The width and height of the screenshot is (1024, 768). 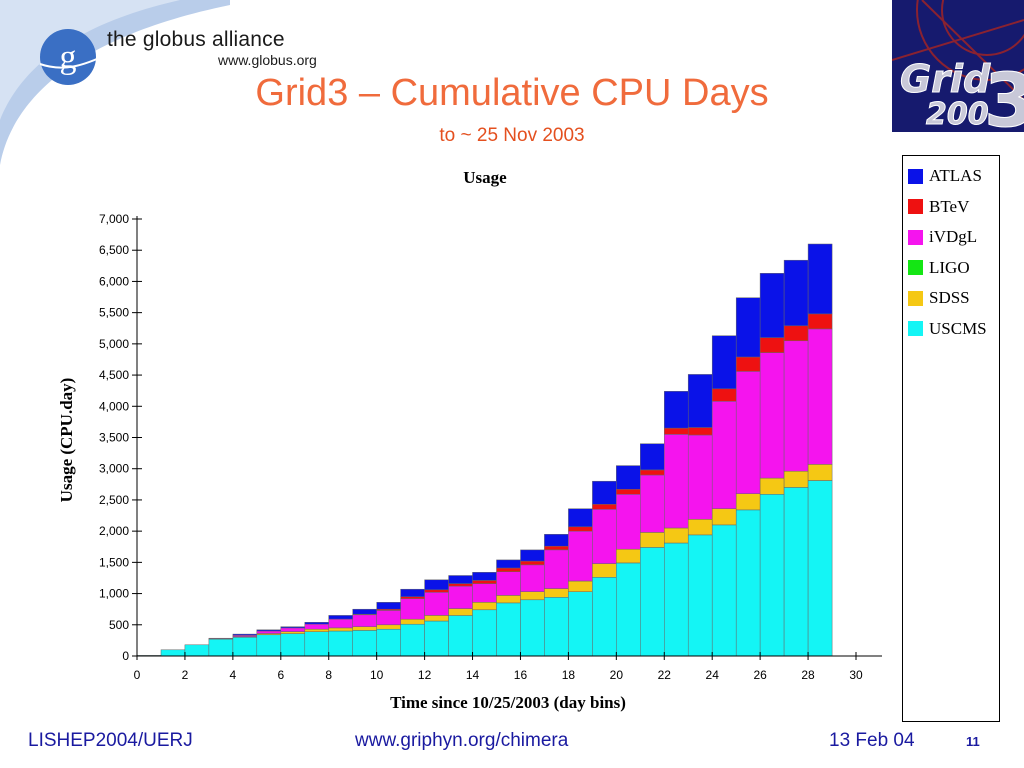 What do you see at coordinates (957, 114) in the screenshot?
I see `grid-logo-line2: 200` at bounding box center [957, 114].